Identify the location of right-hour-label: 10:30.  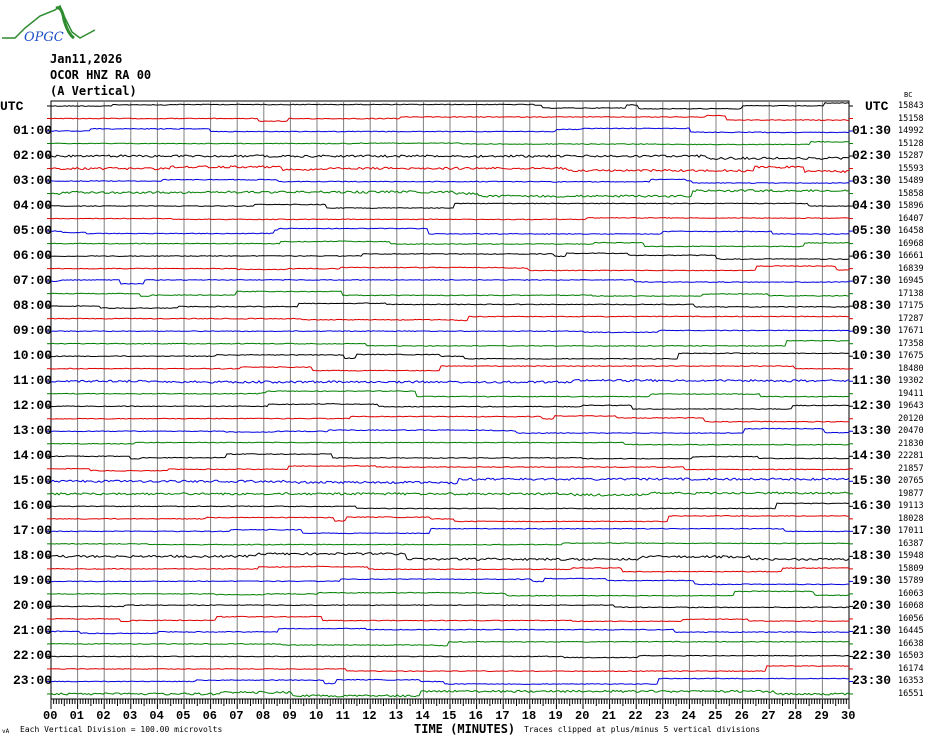
(872, 356).